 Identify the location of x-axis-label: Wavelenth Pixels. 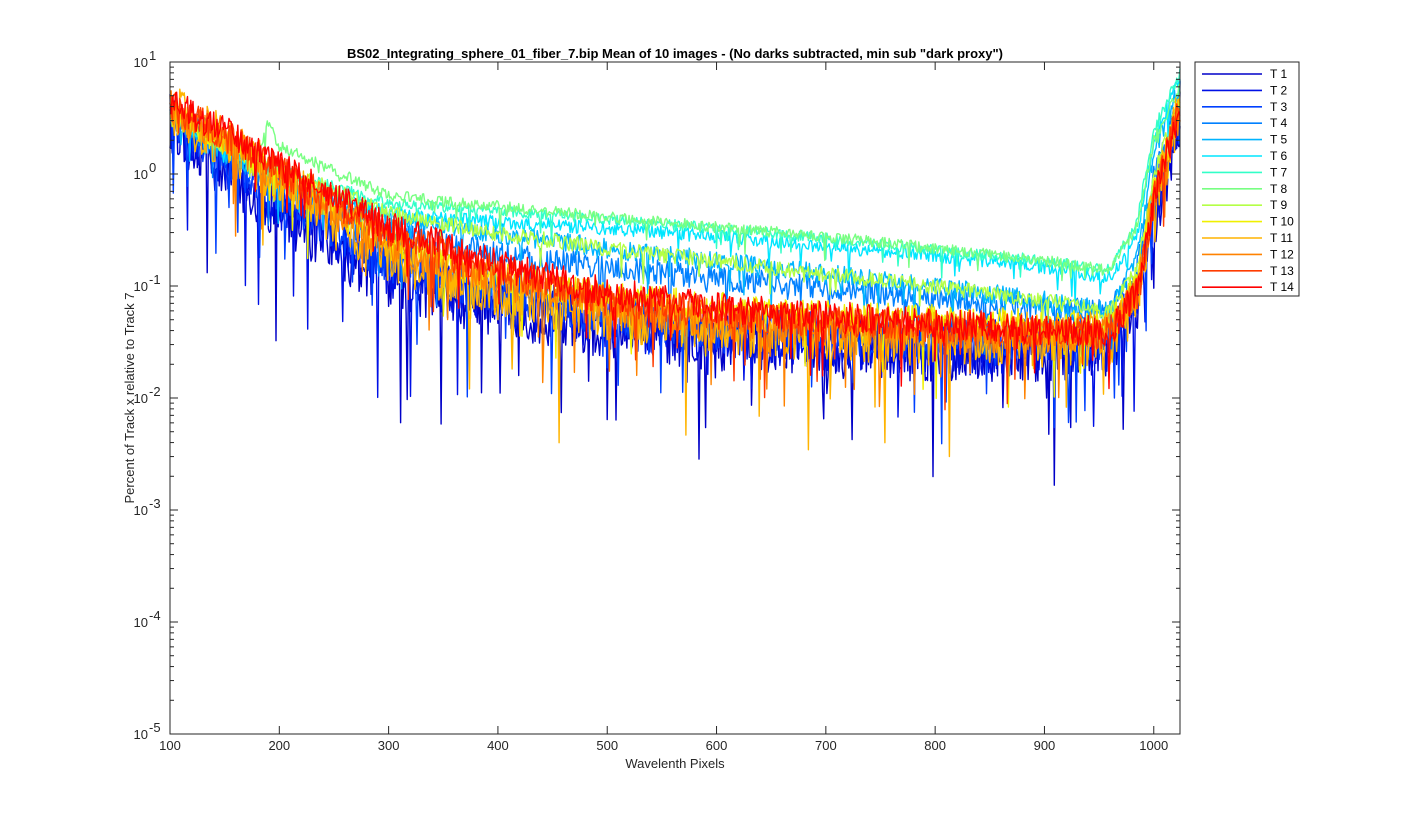
(675, 763).